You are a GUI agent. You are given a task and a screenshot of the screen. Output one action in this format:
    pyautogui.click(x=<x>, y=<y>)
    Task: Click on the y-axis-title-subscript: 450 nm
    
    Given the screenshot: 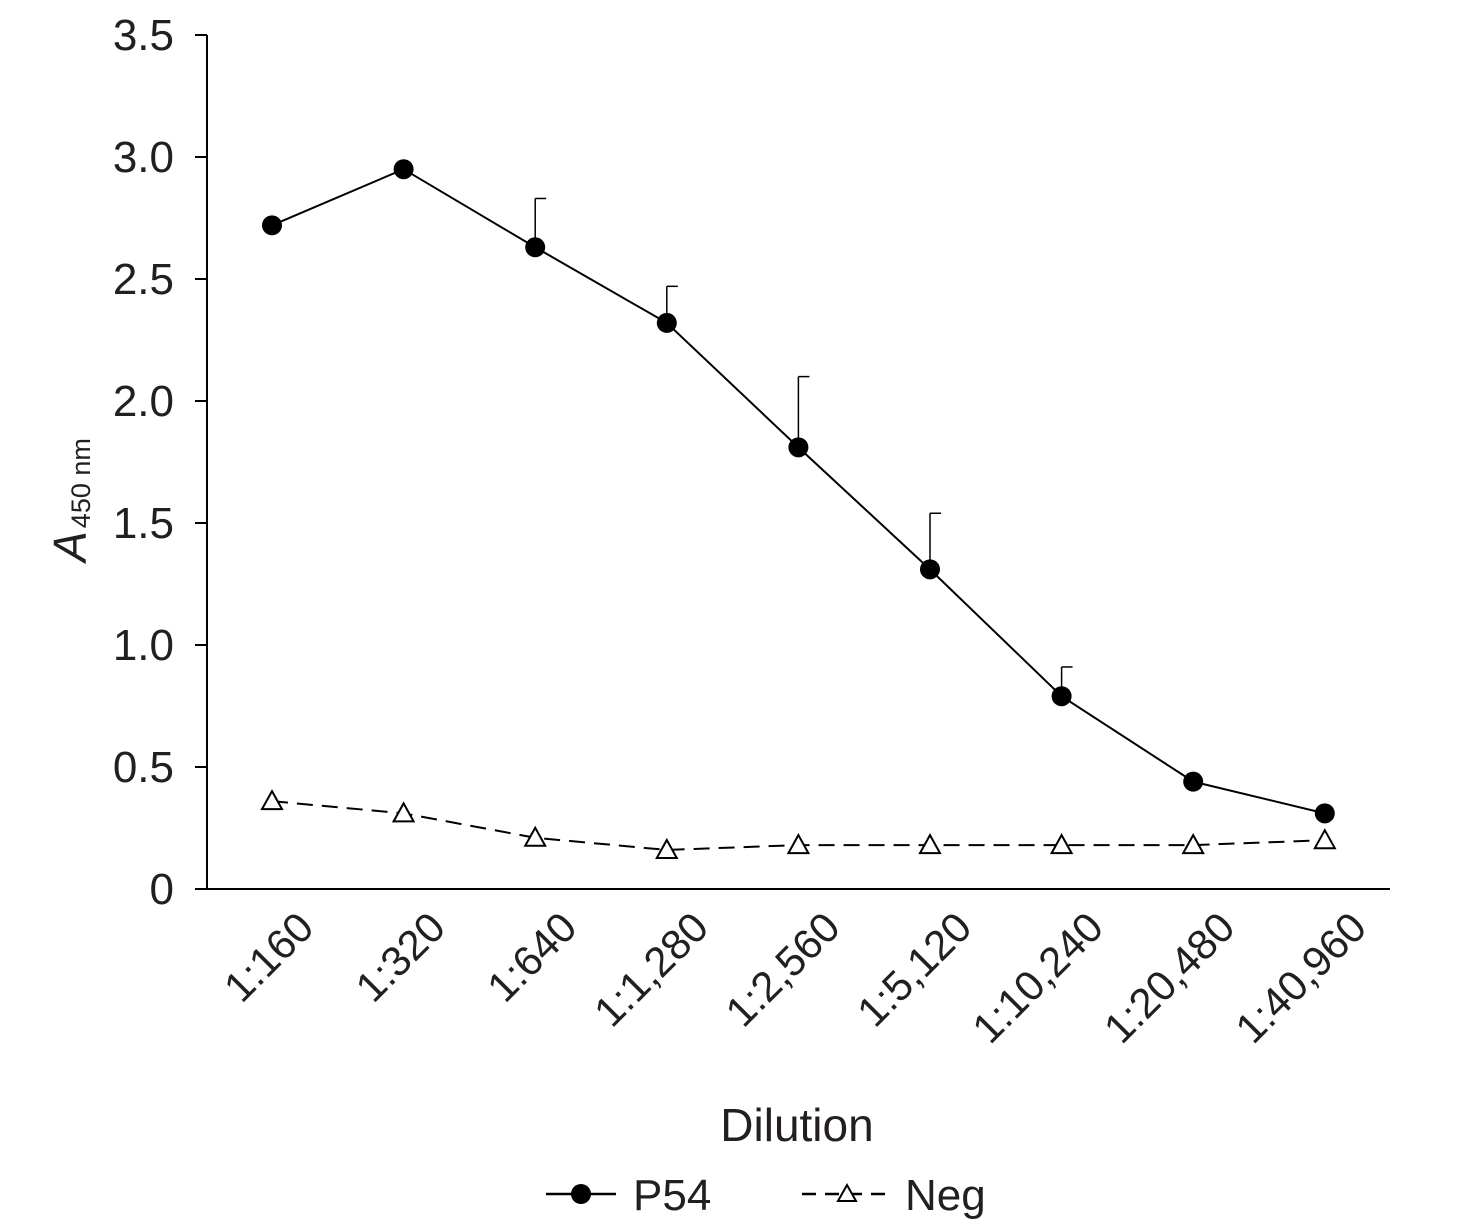 What is the action you would take?
    pyautogui.click(x=81, y=483)
    